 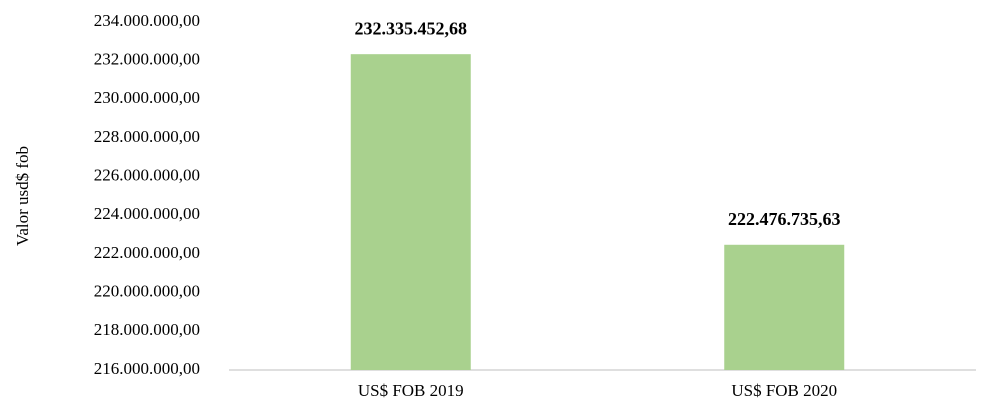 I want to click on y-tick-label: 234.000.000,00, so click(x=147, y=20).